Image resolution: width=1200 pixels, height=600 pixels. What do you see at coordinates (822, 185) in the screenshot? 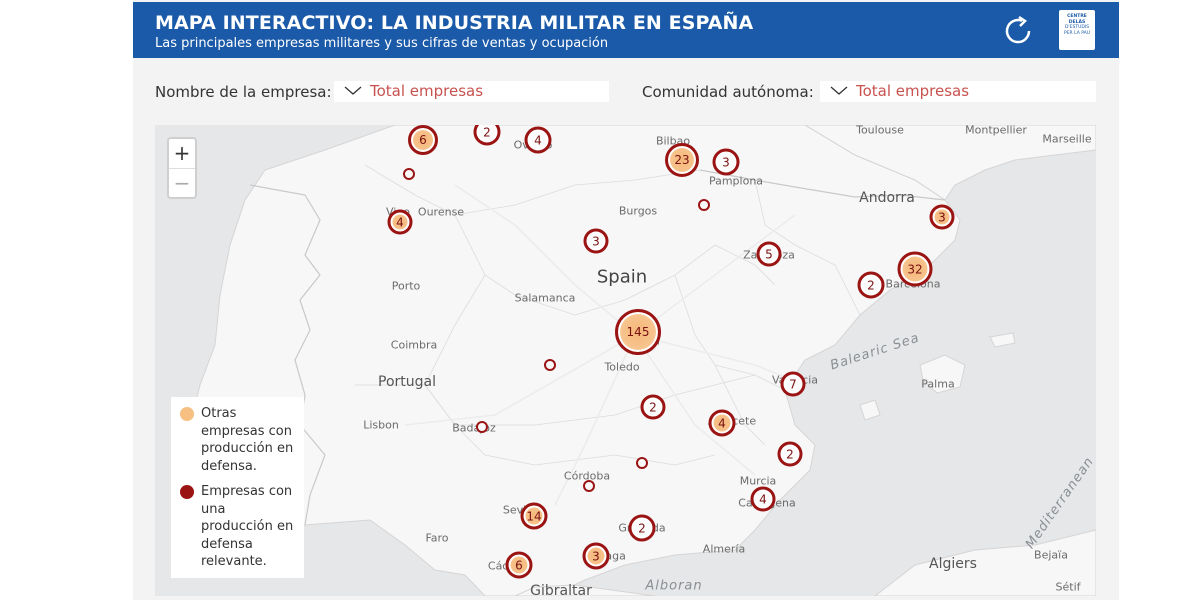
I see `pyrenees-border` at bounding box center [822, 185].